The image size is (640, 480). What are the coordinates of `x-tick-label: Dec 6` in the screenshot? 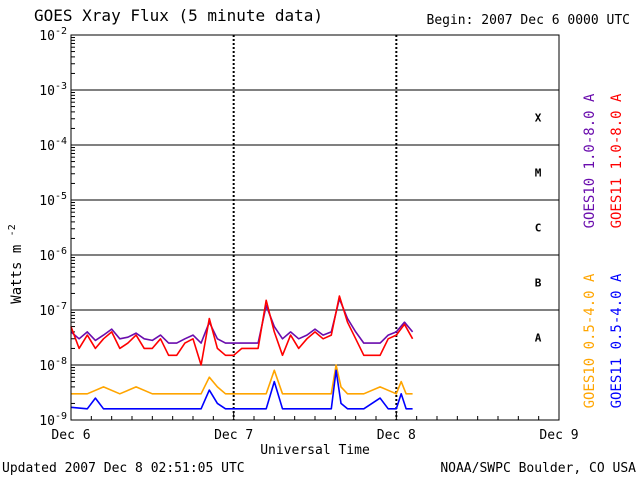 It's located at (70, 435).